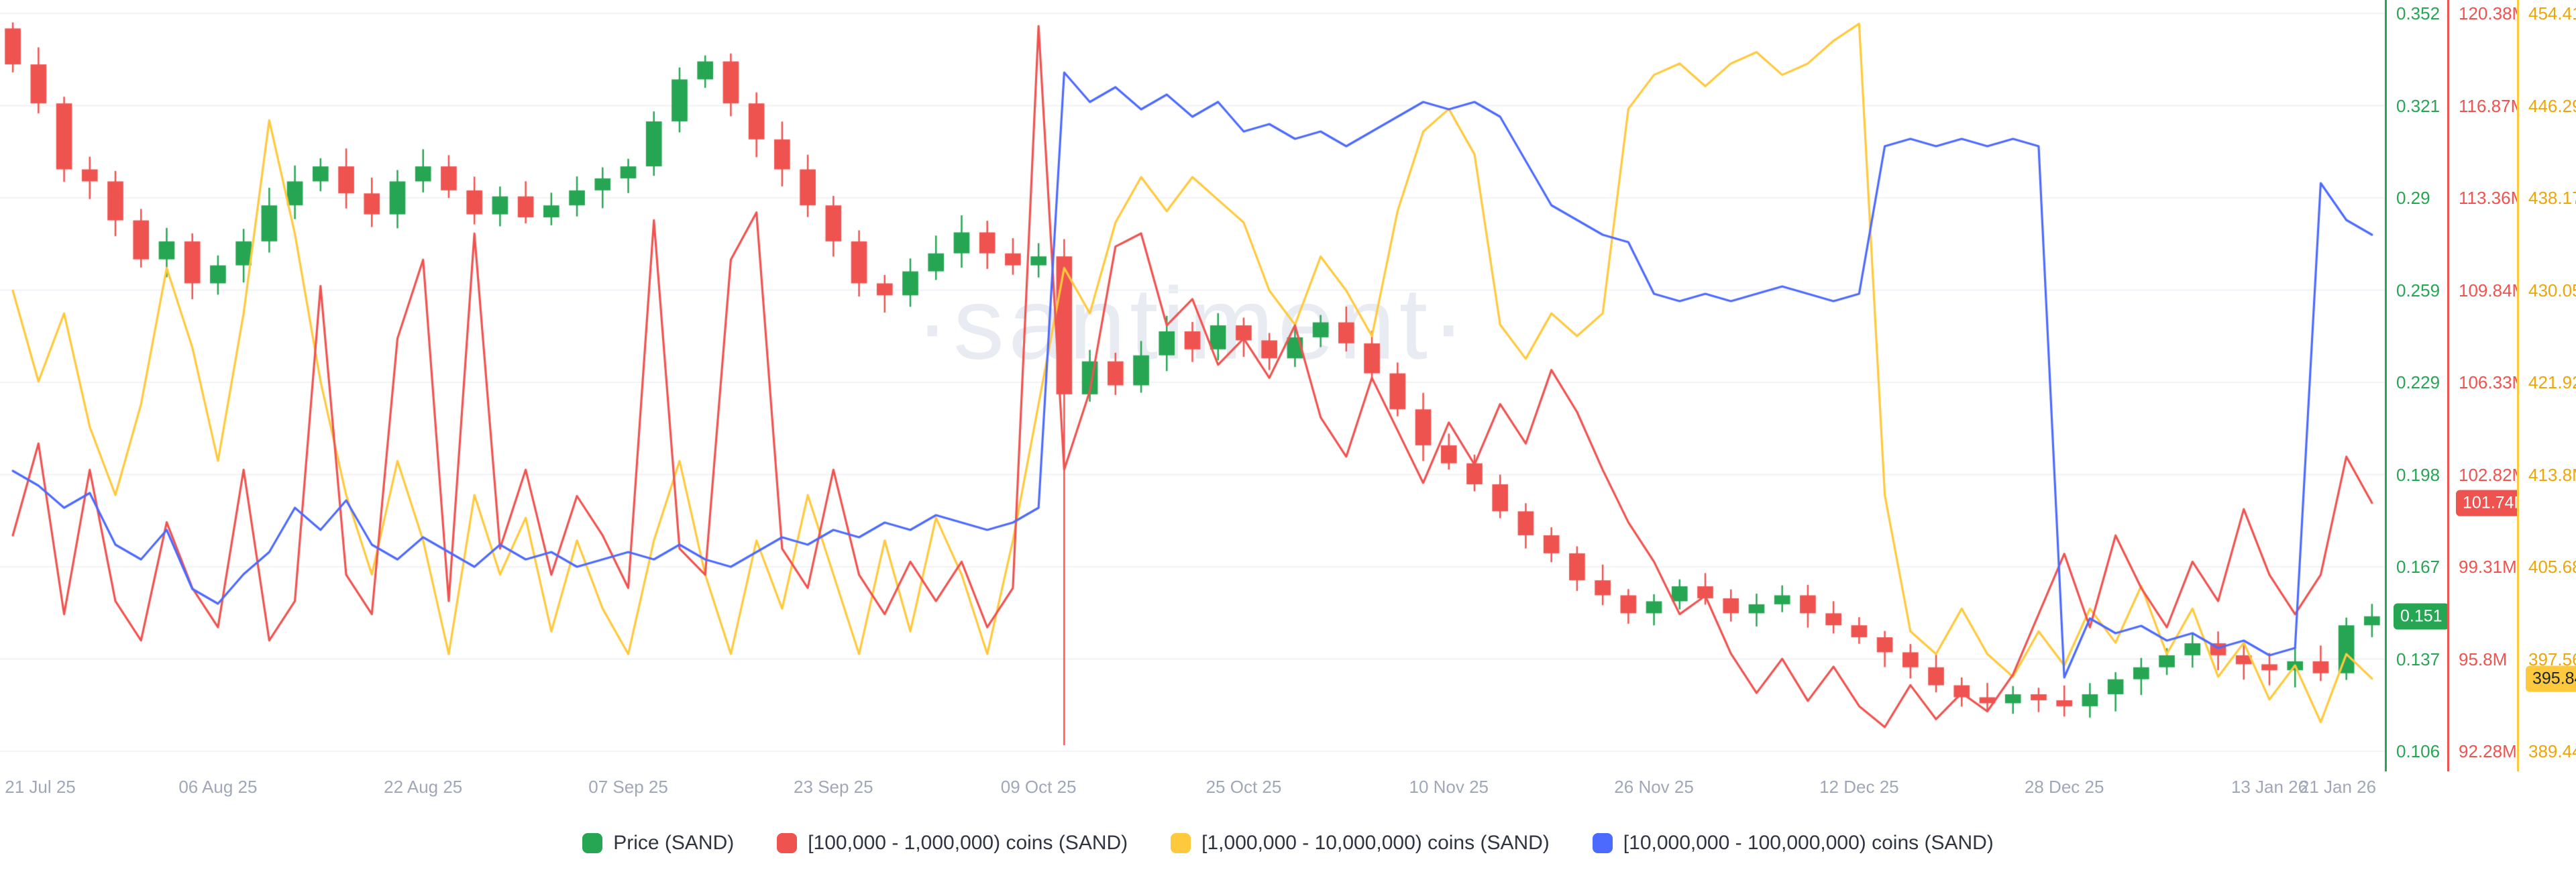 Image resolution: width=2576 pixels, height=872 pixels. I want to click on x-axis-date-label: 21 Jan 26, so click(2338, 787).